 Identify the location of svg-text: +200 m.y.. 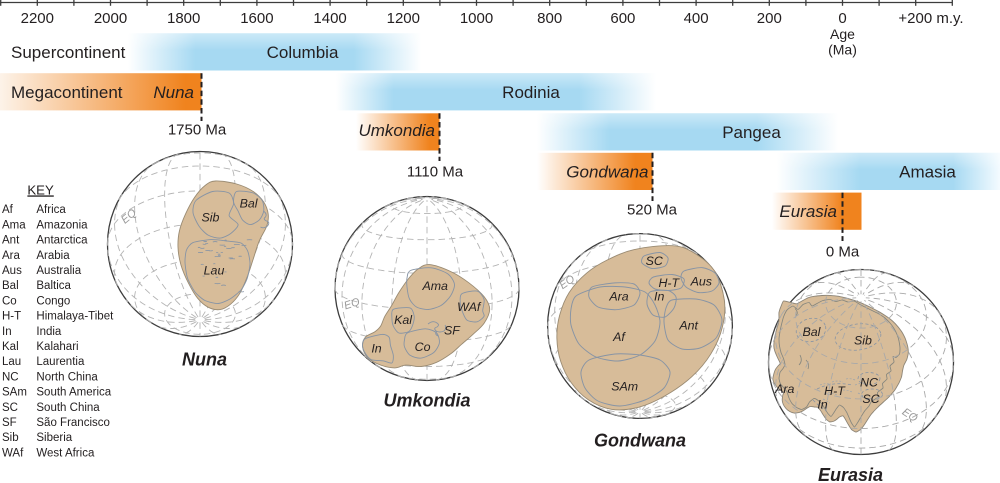
(930, 18).